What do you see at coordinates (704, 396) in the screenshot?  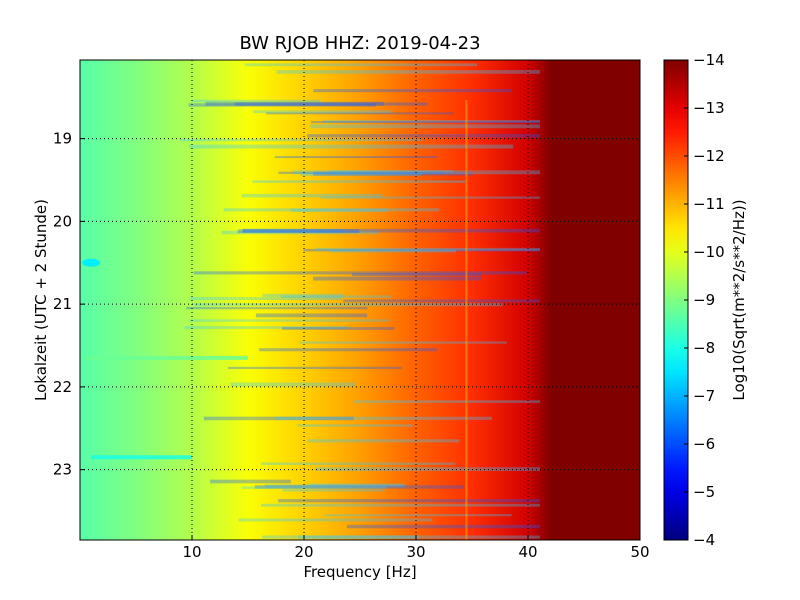 I see `colorbar-tick-label: −7` at bounding box center [704, 396].